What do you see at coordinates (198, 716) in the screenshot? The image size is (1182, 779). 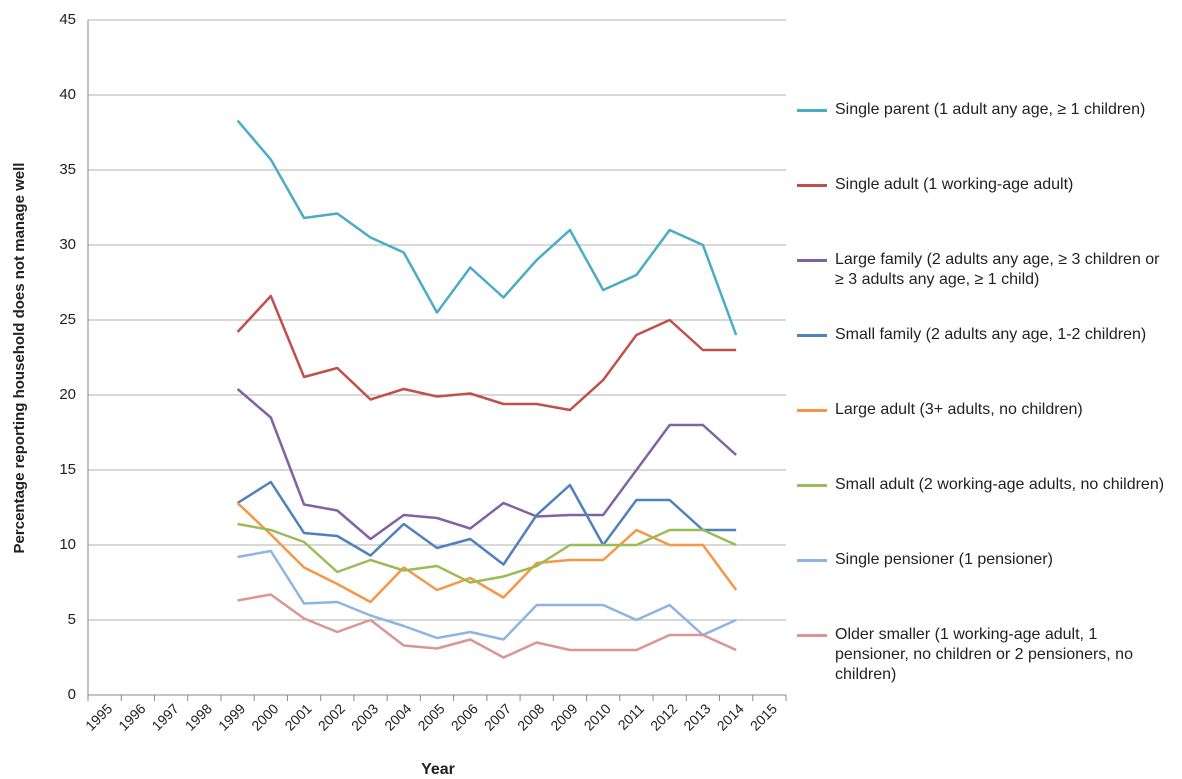 I see `x-tick-label: 1998` at bounding box center [198, 716].